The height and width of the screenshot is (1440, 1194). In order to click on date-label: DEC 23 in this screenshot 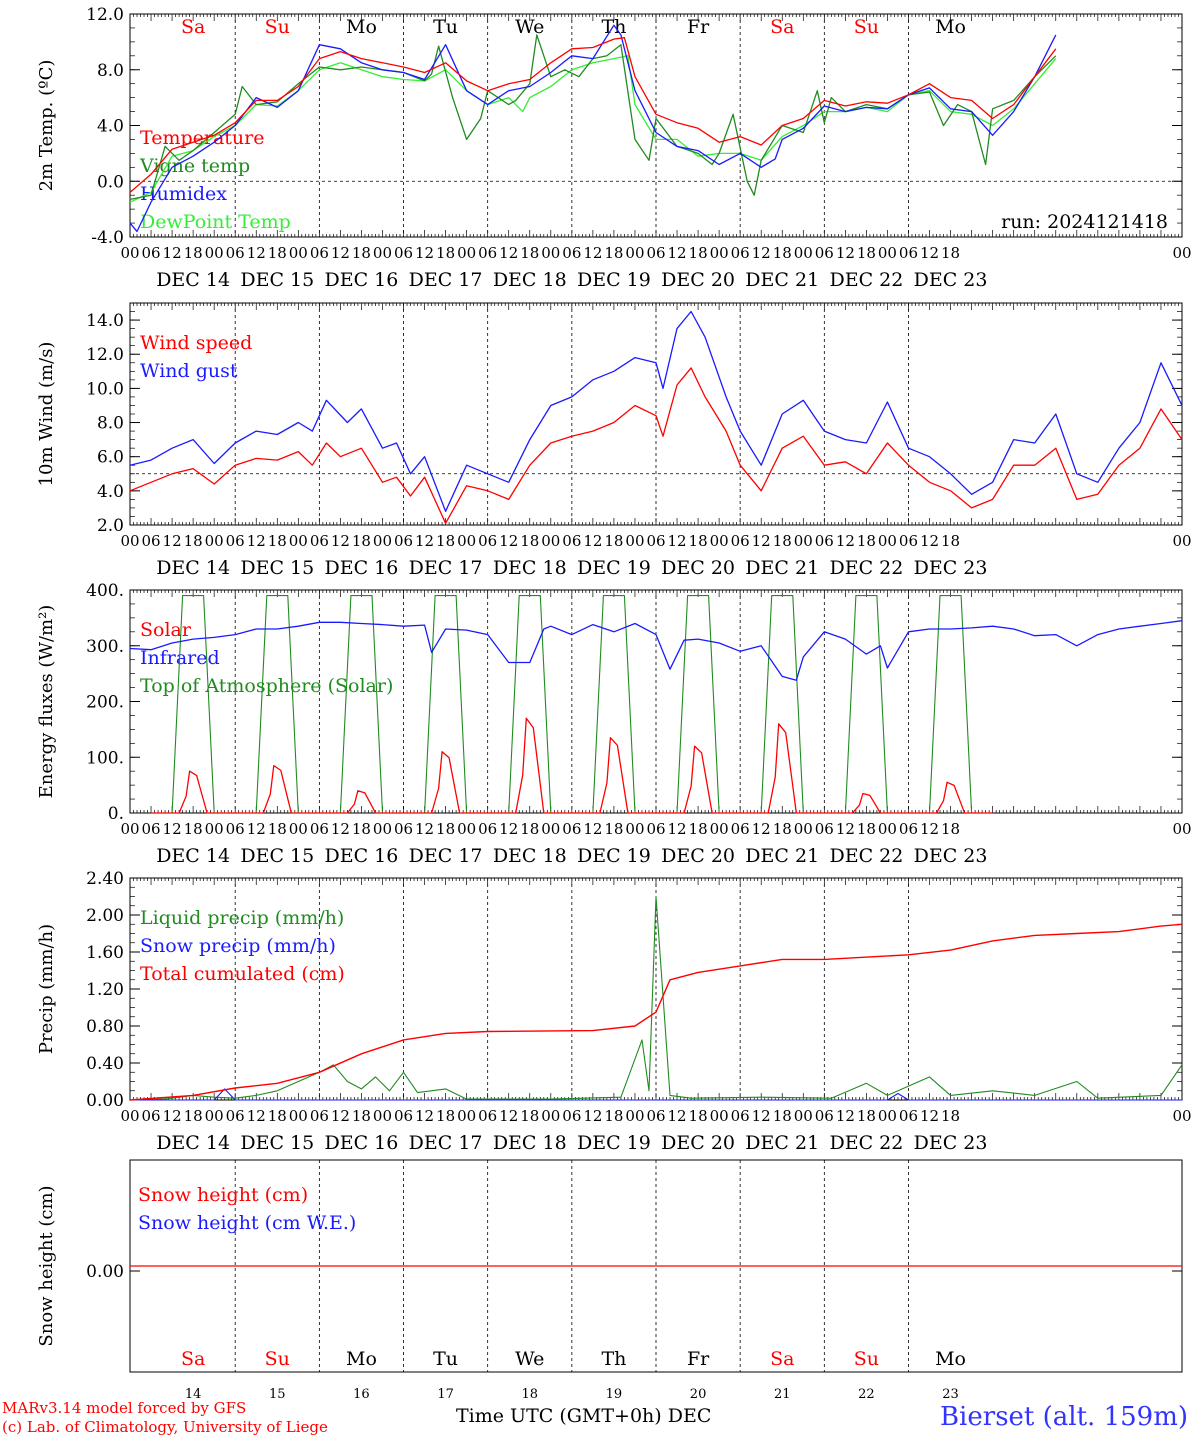, I will do `click(951, 1143)`.